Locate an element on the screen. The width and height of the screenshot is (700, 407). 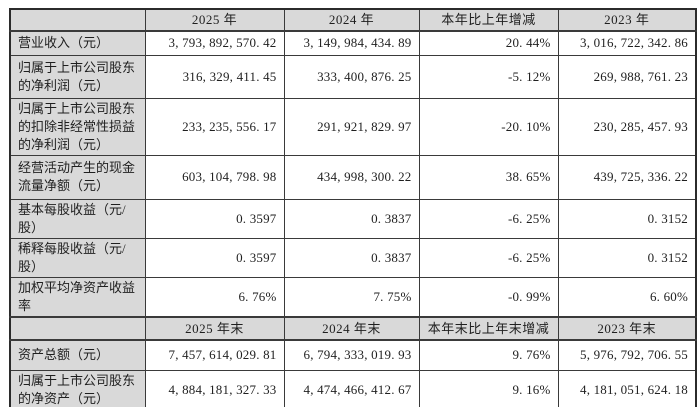
header-2023: 2023 年 is located at coordinates (627, 20).